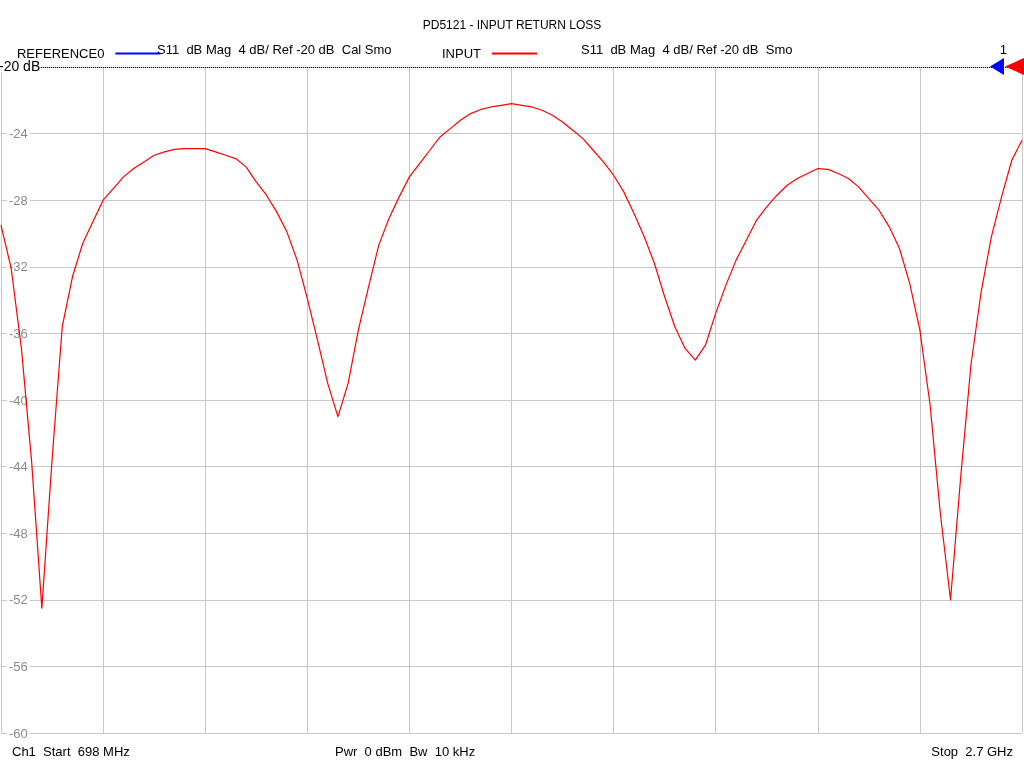 The image size is (1024, 768). Describe the element at coordinates (1003, 49) in the screenshot. I see `text: 1` at that location.